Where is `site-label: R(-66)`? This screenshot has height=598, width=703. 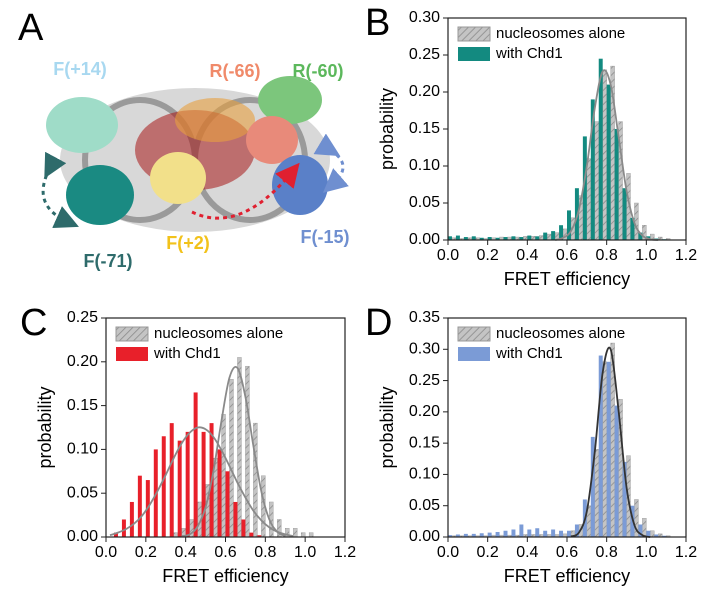 site-label: R(-66) is located at coordinates (234, 71).